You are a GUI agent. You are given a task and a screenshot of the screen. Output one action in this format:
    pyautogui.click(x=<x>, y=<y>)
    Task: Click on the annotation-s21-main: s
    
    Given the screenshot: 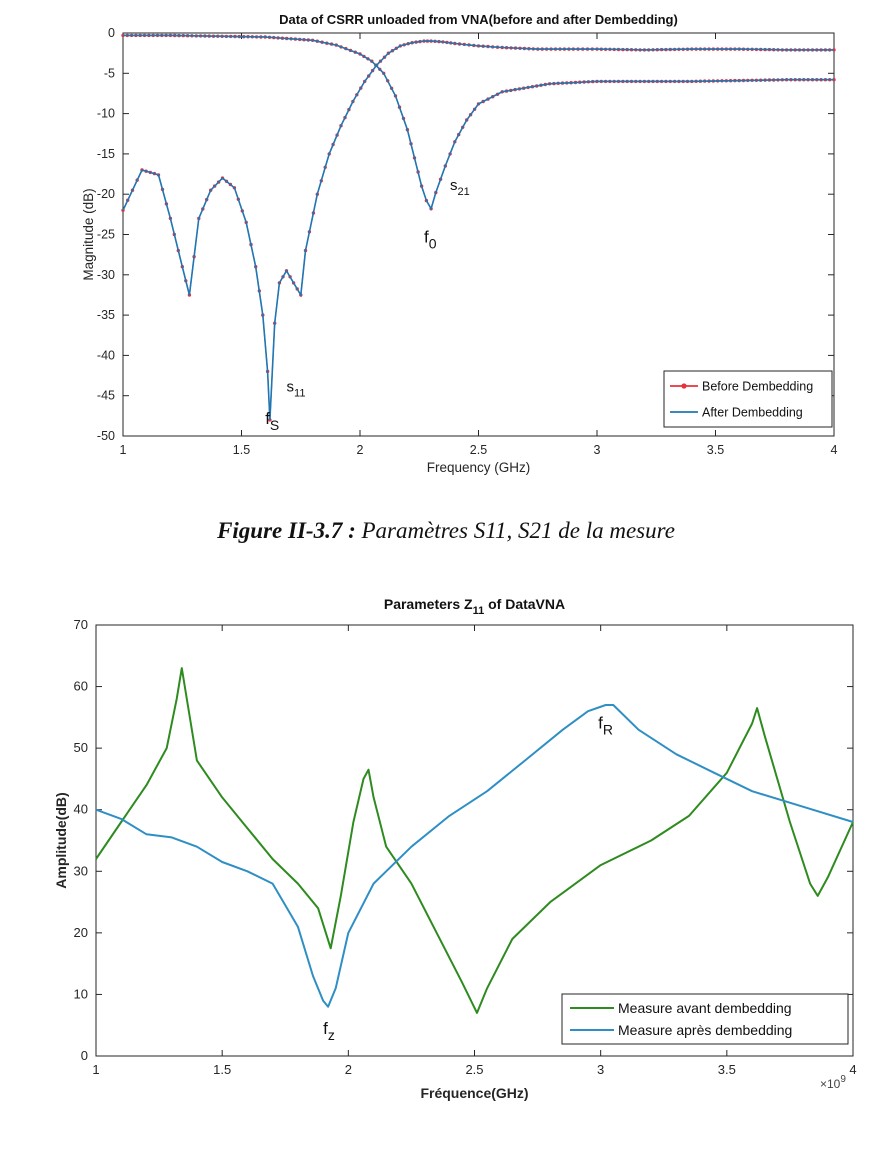 What is the action you would take?
    pyautogui.click(x=454, y=185)
    